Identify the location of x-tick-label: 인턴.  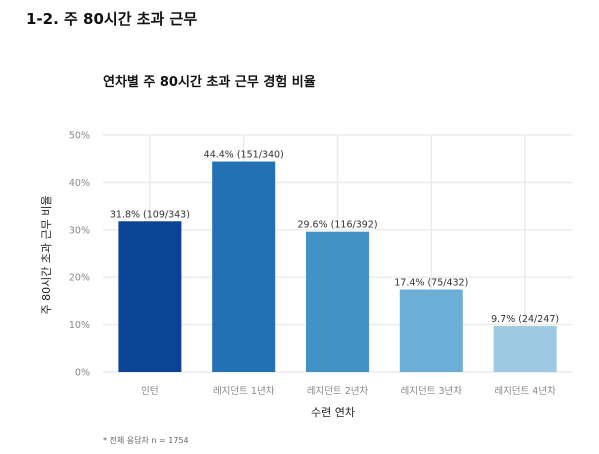
(149, 391).